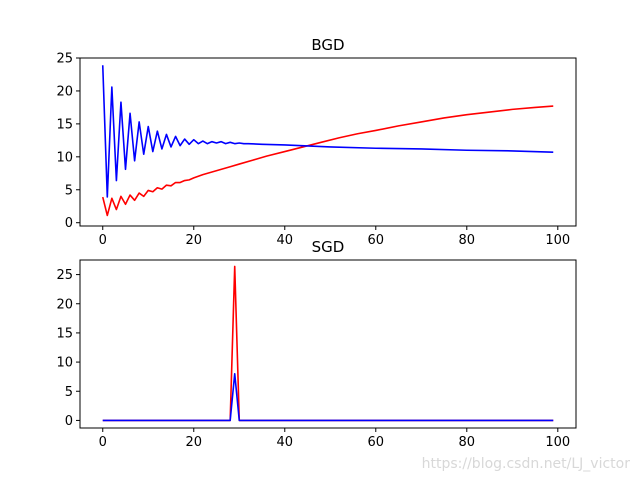  I want to click on bgd-title: BGD, so click(327, 45).